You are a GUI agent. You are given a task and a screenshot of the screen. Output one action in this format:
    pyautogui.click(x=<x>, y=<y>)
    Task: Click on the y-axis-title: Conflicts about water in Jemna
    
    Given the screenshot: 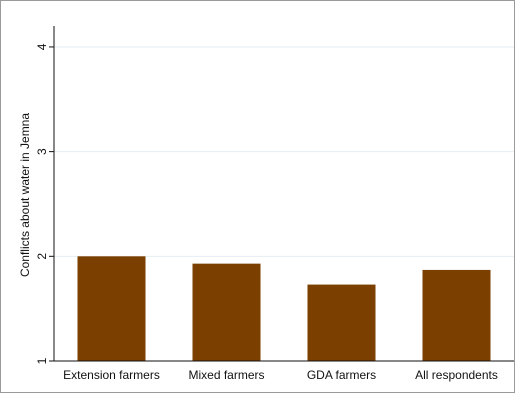 What is the action you would take?
    pyautogui.click(x=25, y=195)
    